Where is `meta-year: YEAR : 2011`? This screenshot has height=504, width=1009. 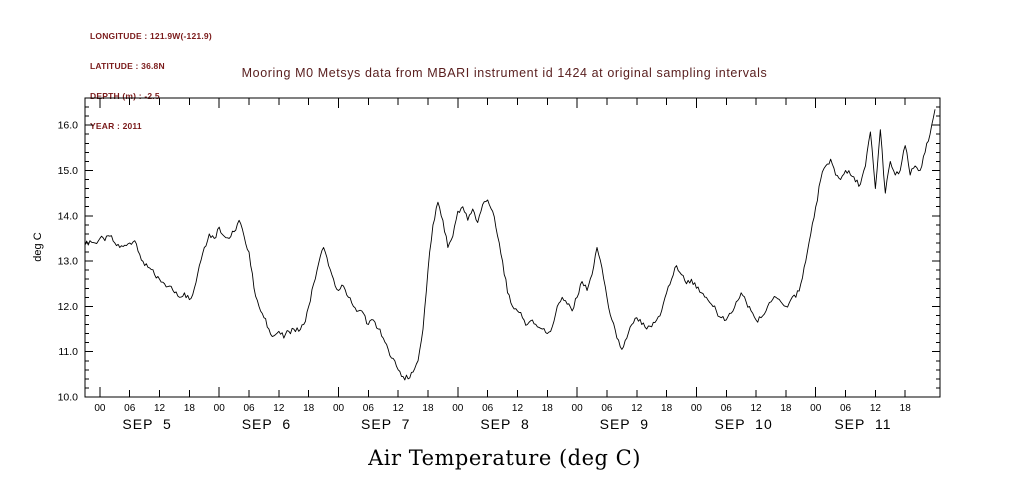
meta-year: YEAR : 2011 is located at coordinates (116, 126).